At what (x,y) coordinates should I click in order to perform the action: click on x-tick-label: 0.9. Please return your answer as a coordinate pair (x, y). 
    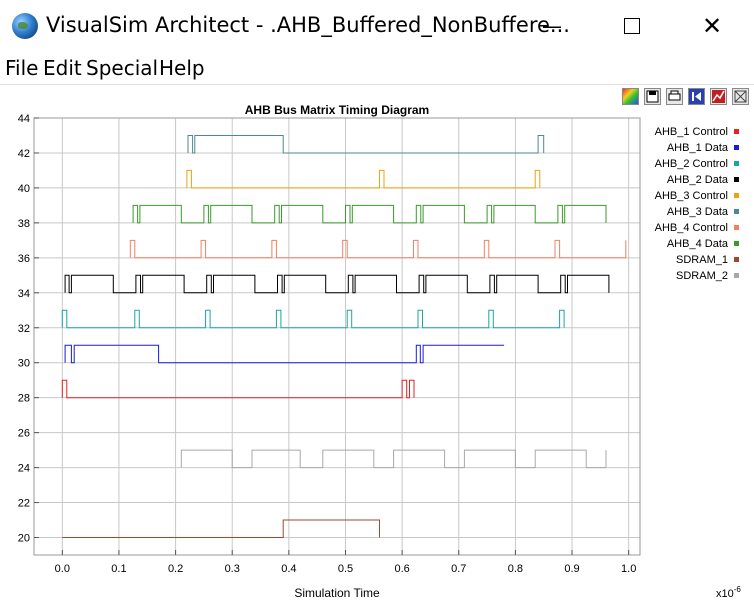
    Looking at the image, I should click on (571, 569).